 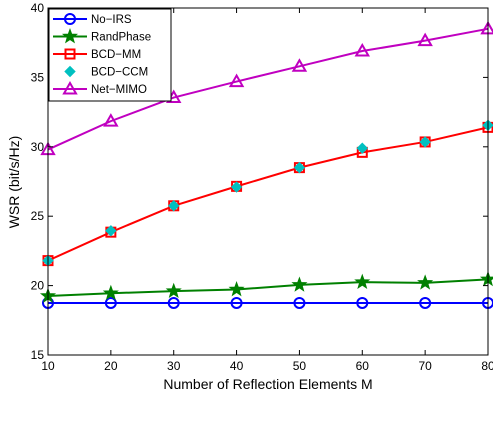 What do you see at coordinates (300, 366) in the screenshot?
I see `x-tick-label: 50` at bounding box center [300, 366].